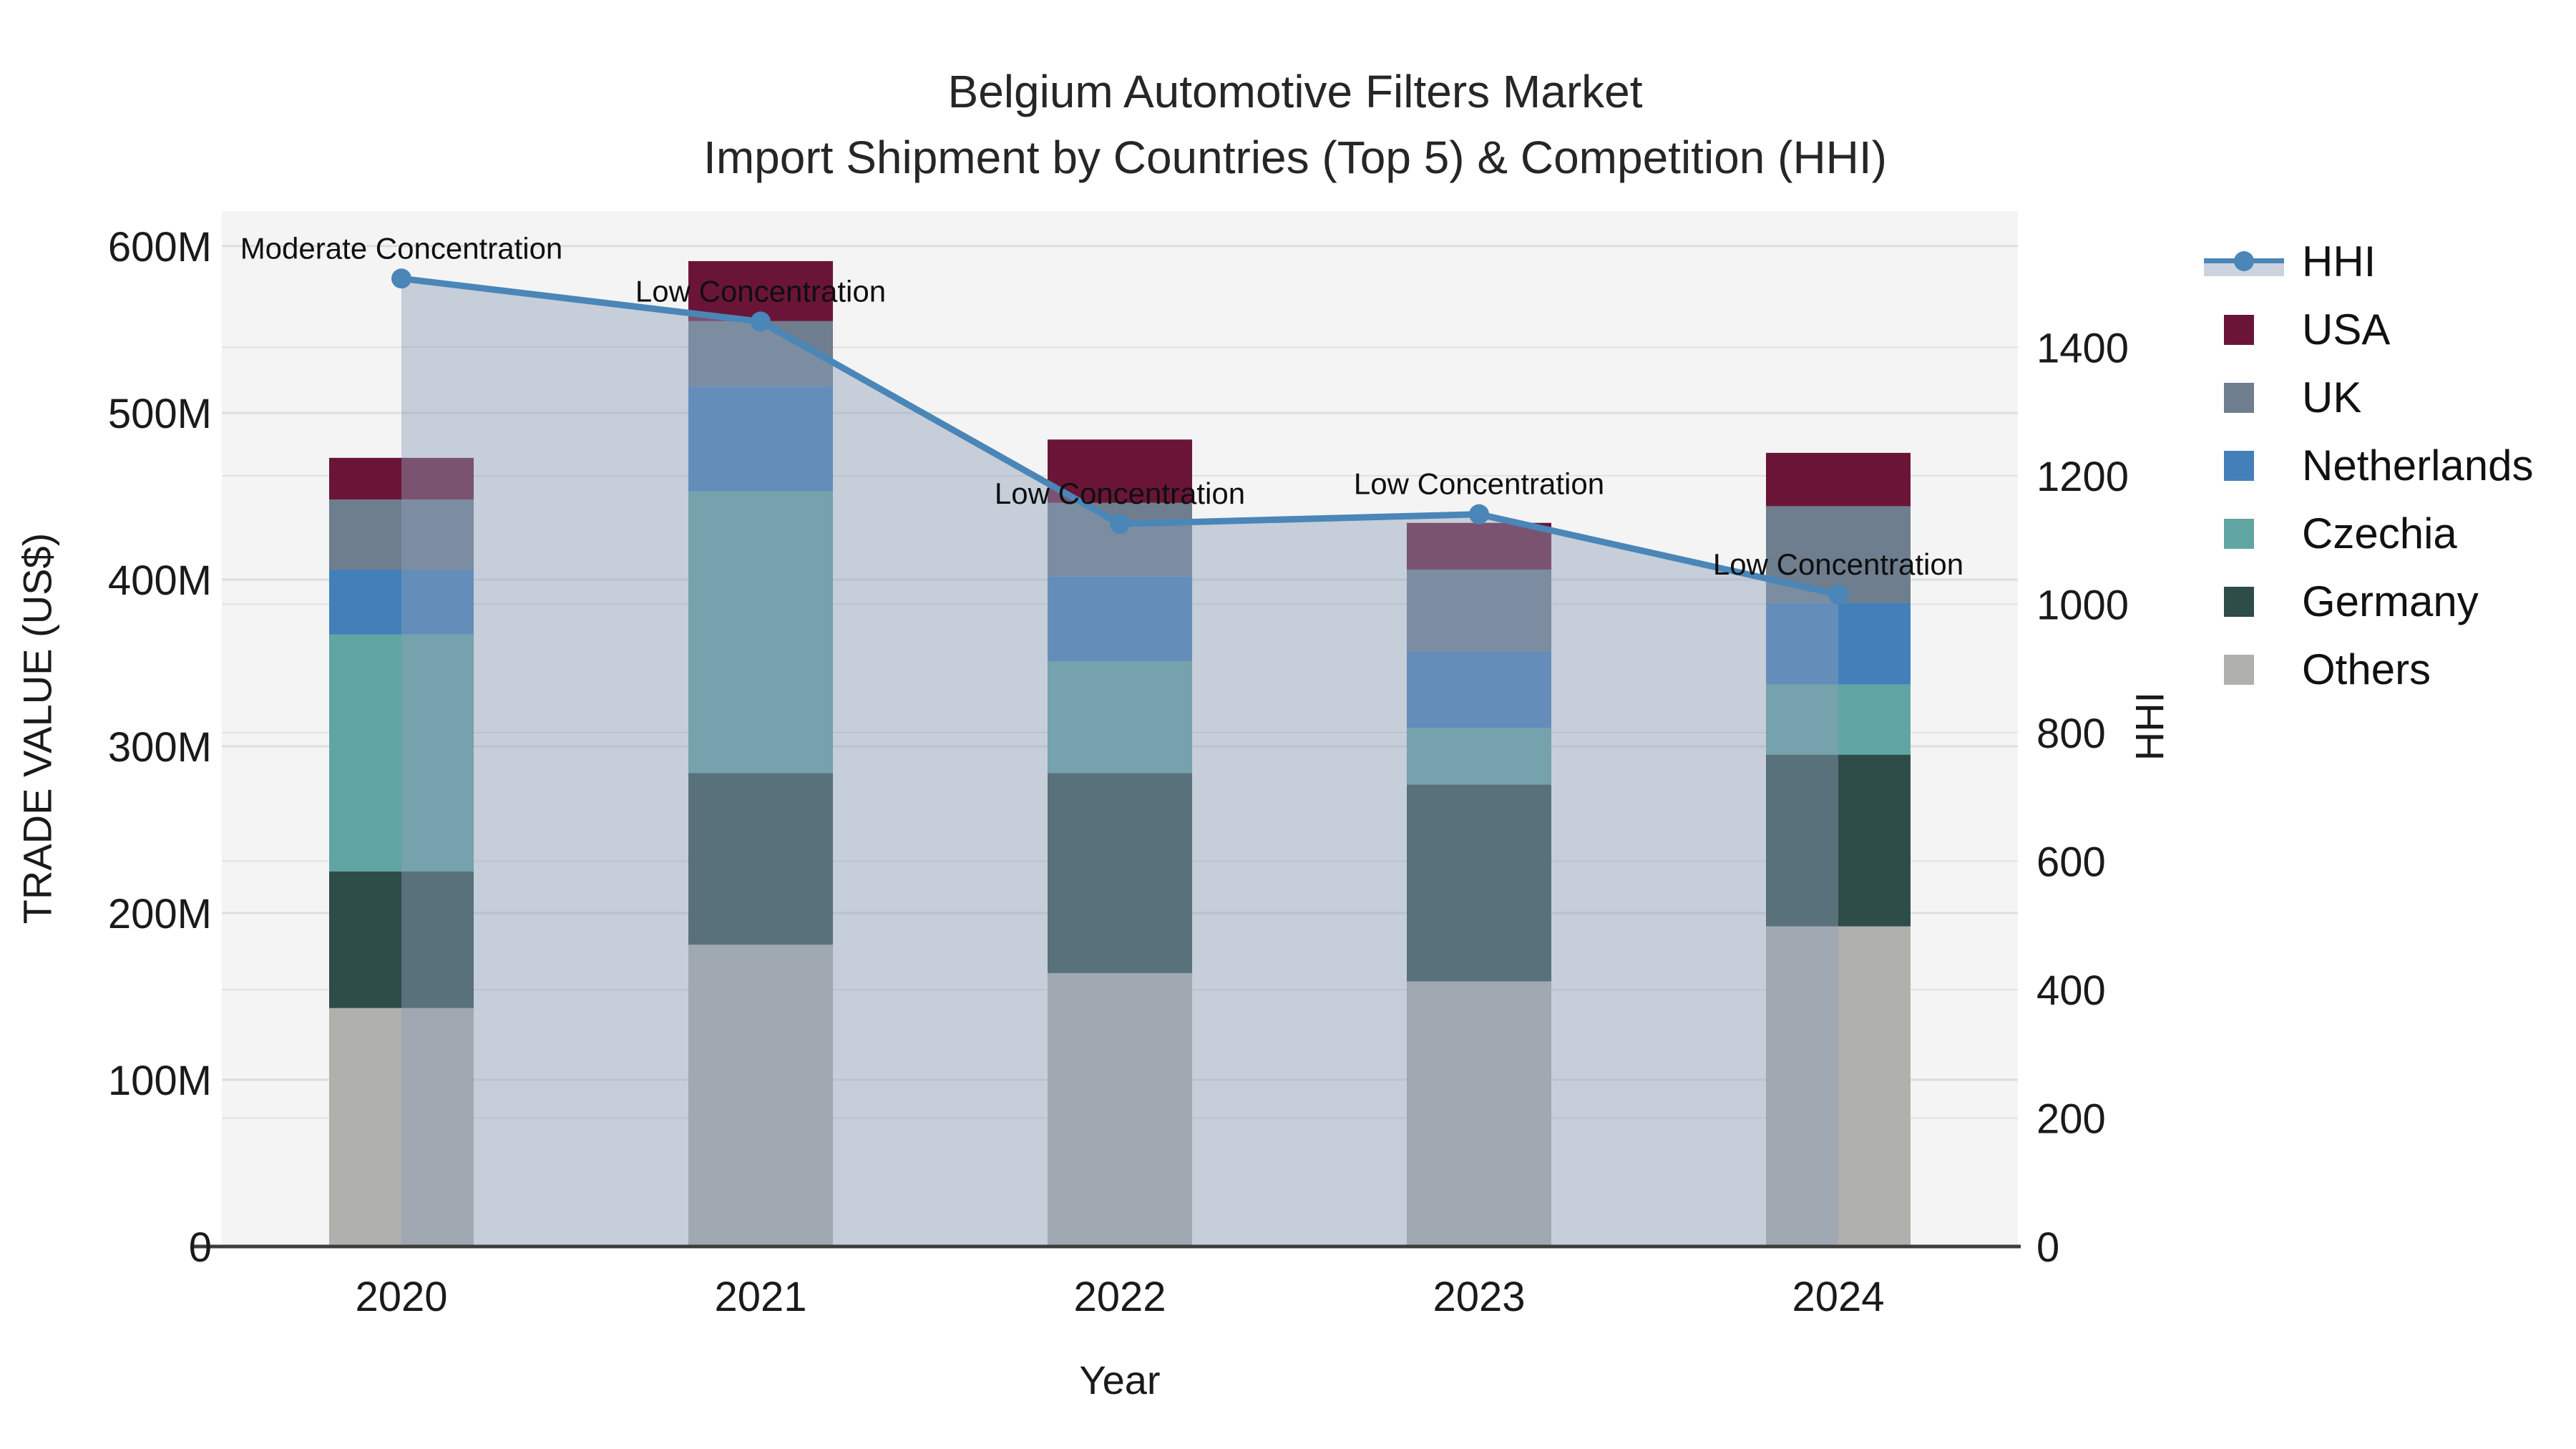  What do you see at coordinates (401, 602) in the screenshot?
I see `bar-segment-netherlands-2020` at bounding box center [401, 602].